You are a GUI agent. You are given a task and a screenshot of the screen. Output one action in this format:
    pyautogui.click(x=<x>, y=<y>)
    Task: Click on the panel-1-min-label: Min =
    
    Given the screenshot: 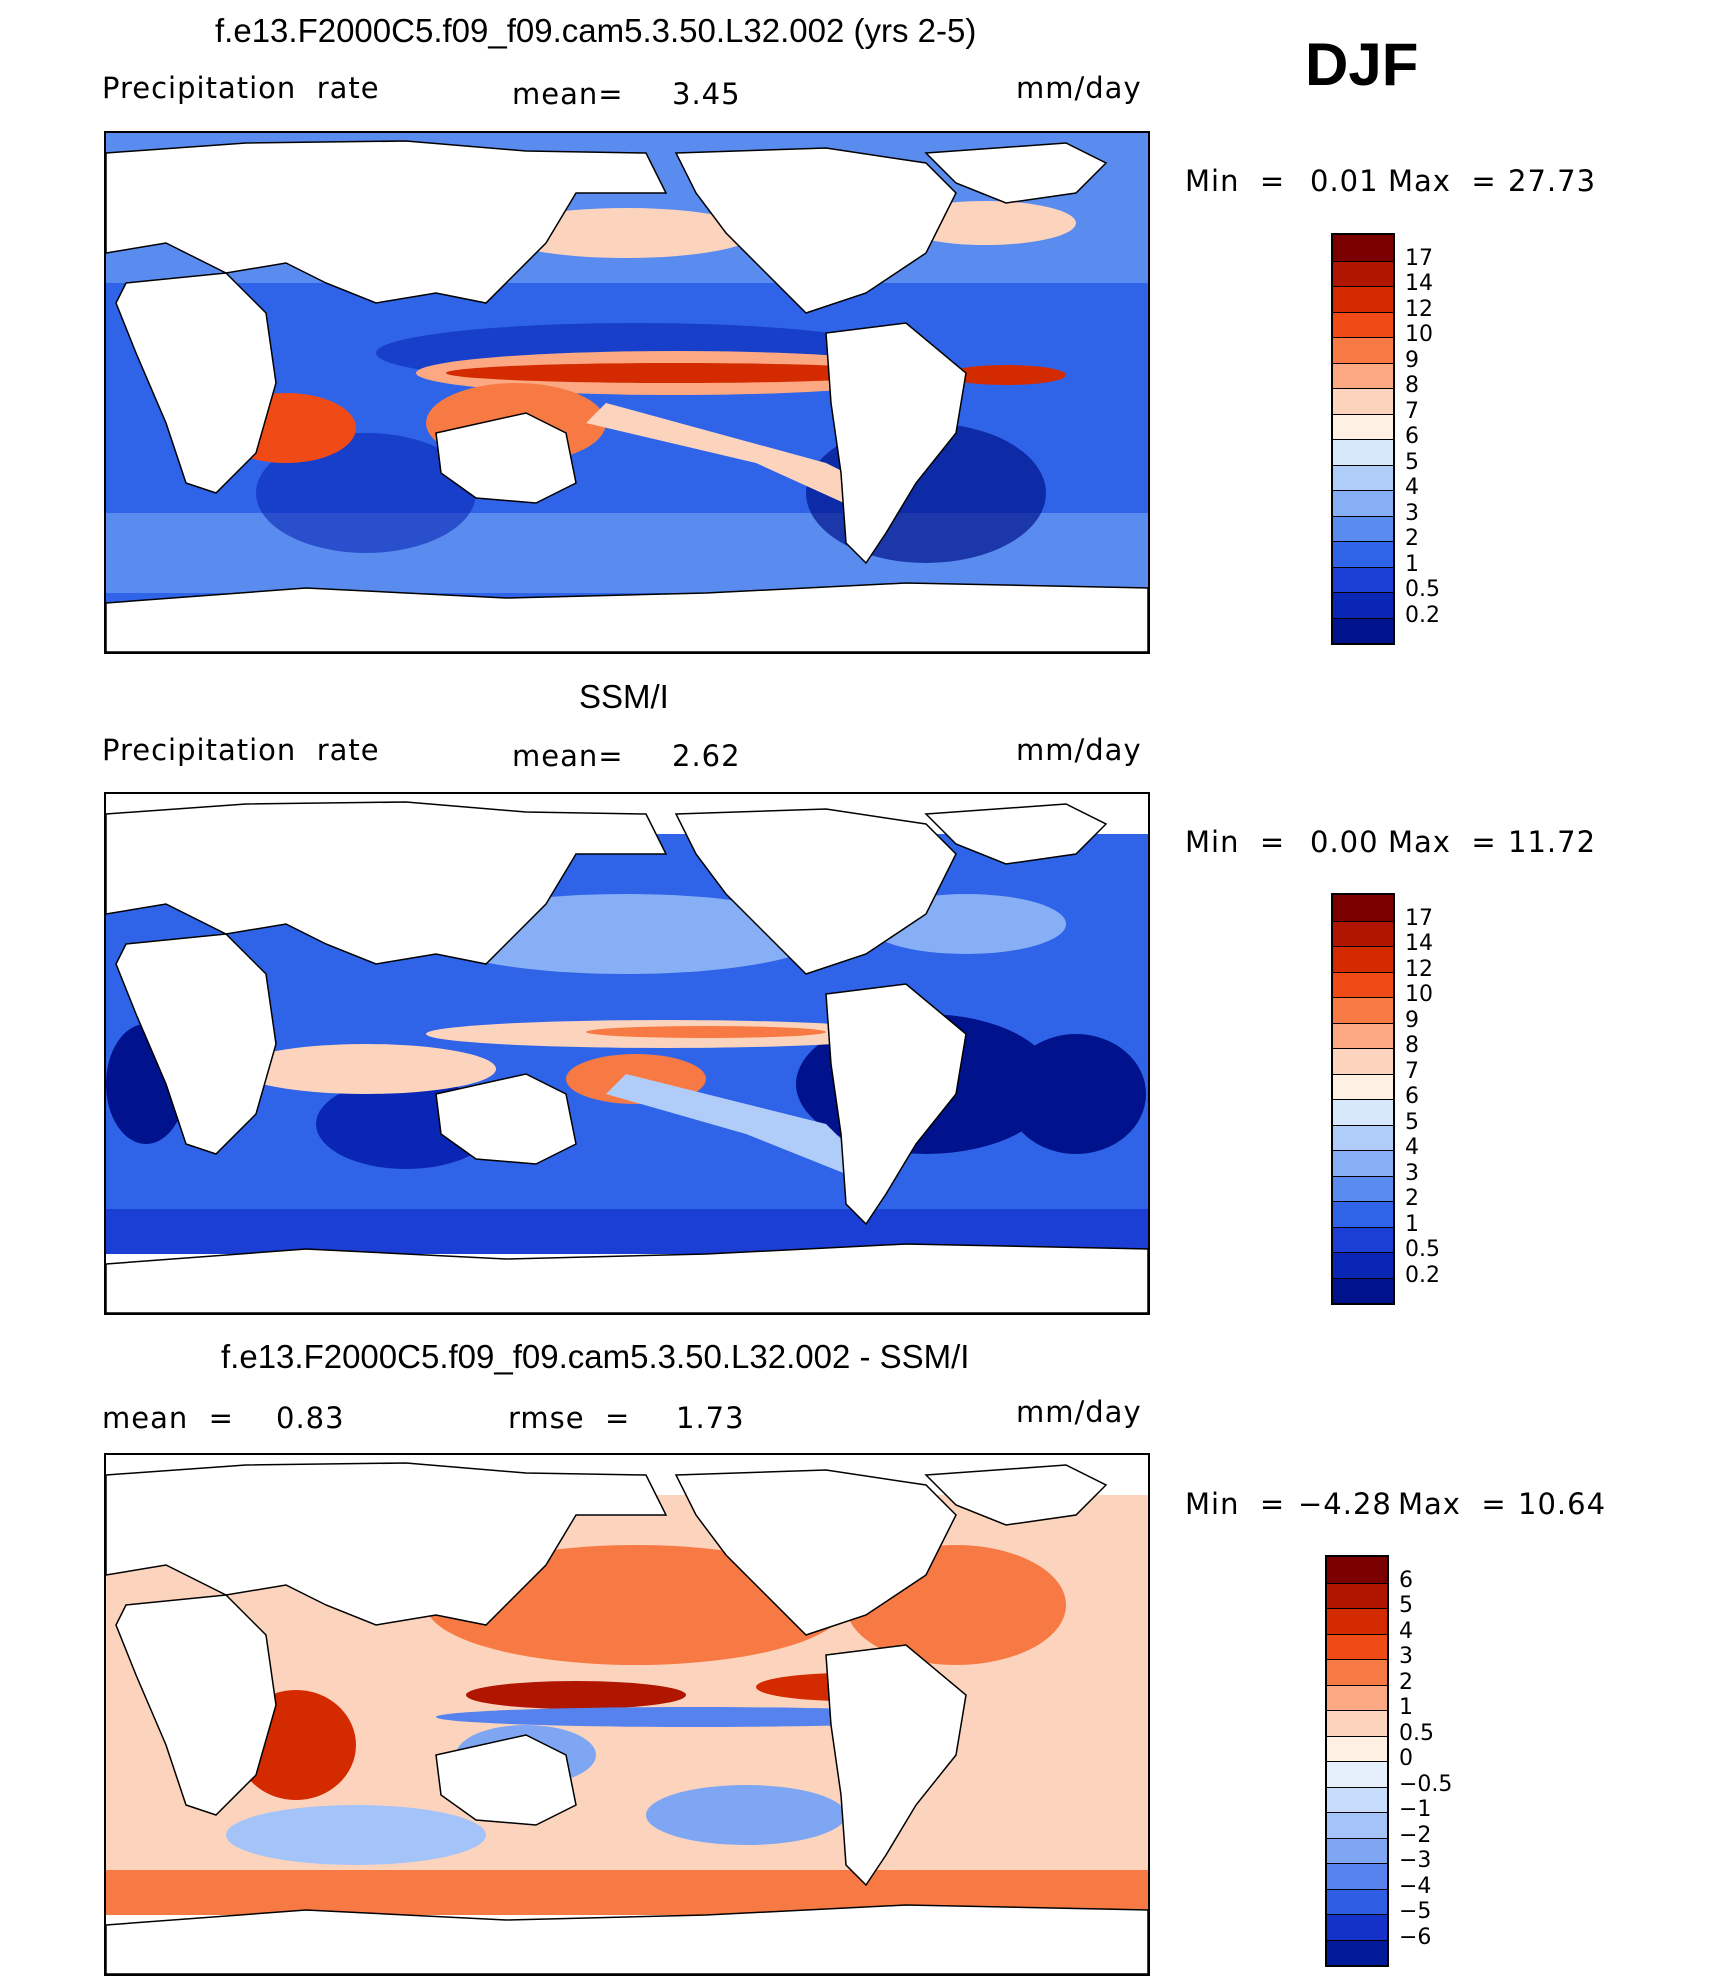 What is the action you would take?
    pyautogui.click(x=1235, y=181)
    